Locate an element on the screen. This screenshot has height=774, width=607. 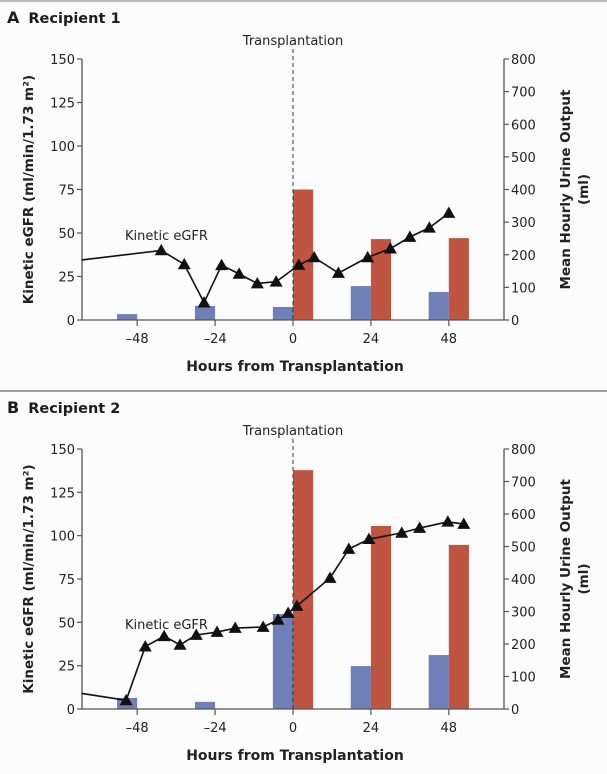
panel-a-title-text: Recipient 1 is located at coordinates (74, 19).